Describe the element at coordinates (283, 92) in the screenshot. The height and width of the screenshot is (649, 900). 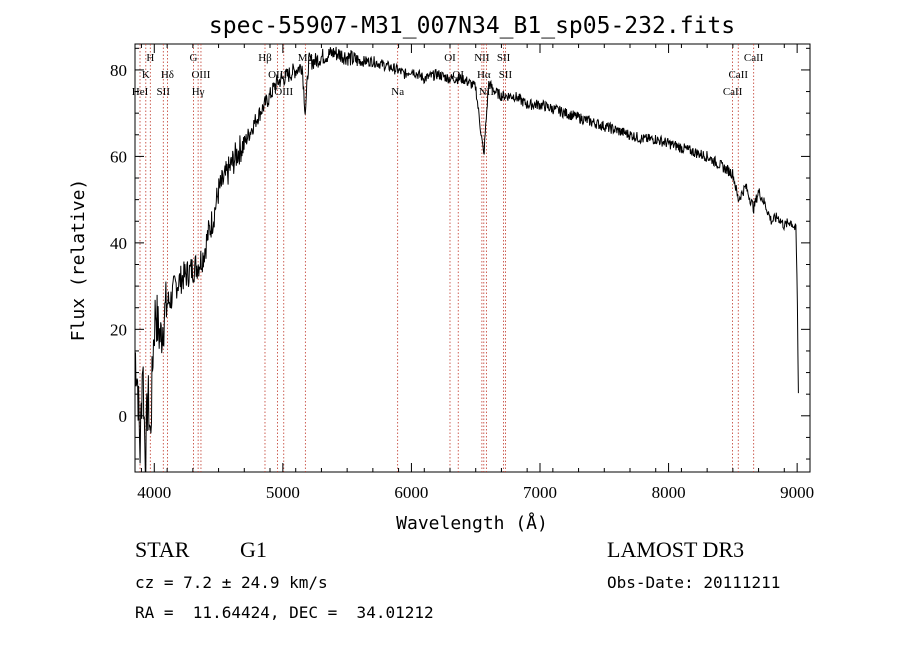
I see `emission-line-label-10: OIII` at that location.